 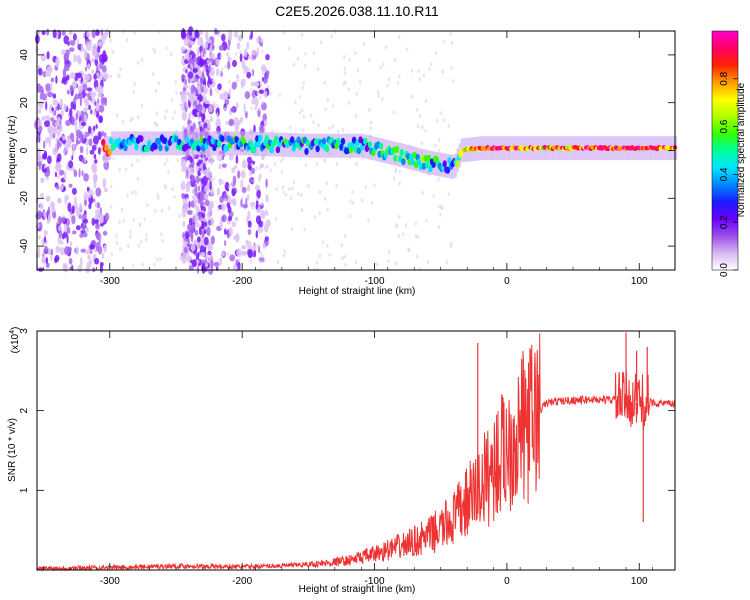 What do you see at coordinates (724, 270) in the screenshot?
I see `colorbar-tick-label: 0.0` at bounding box center [724, 270].